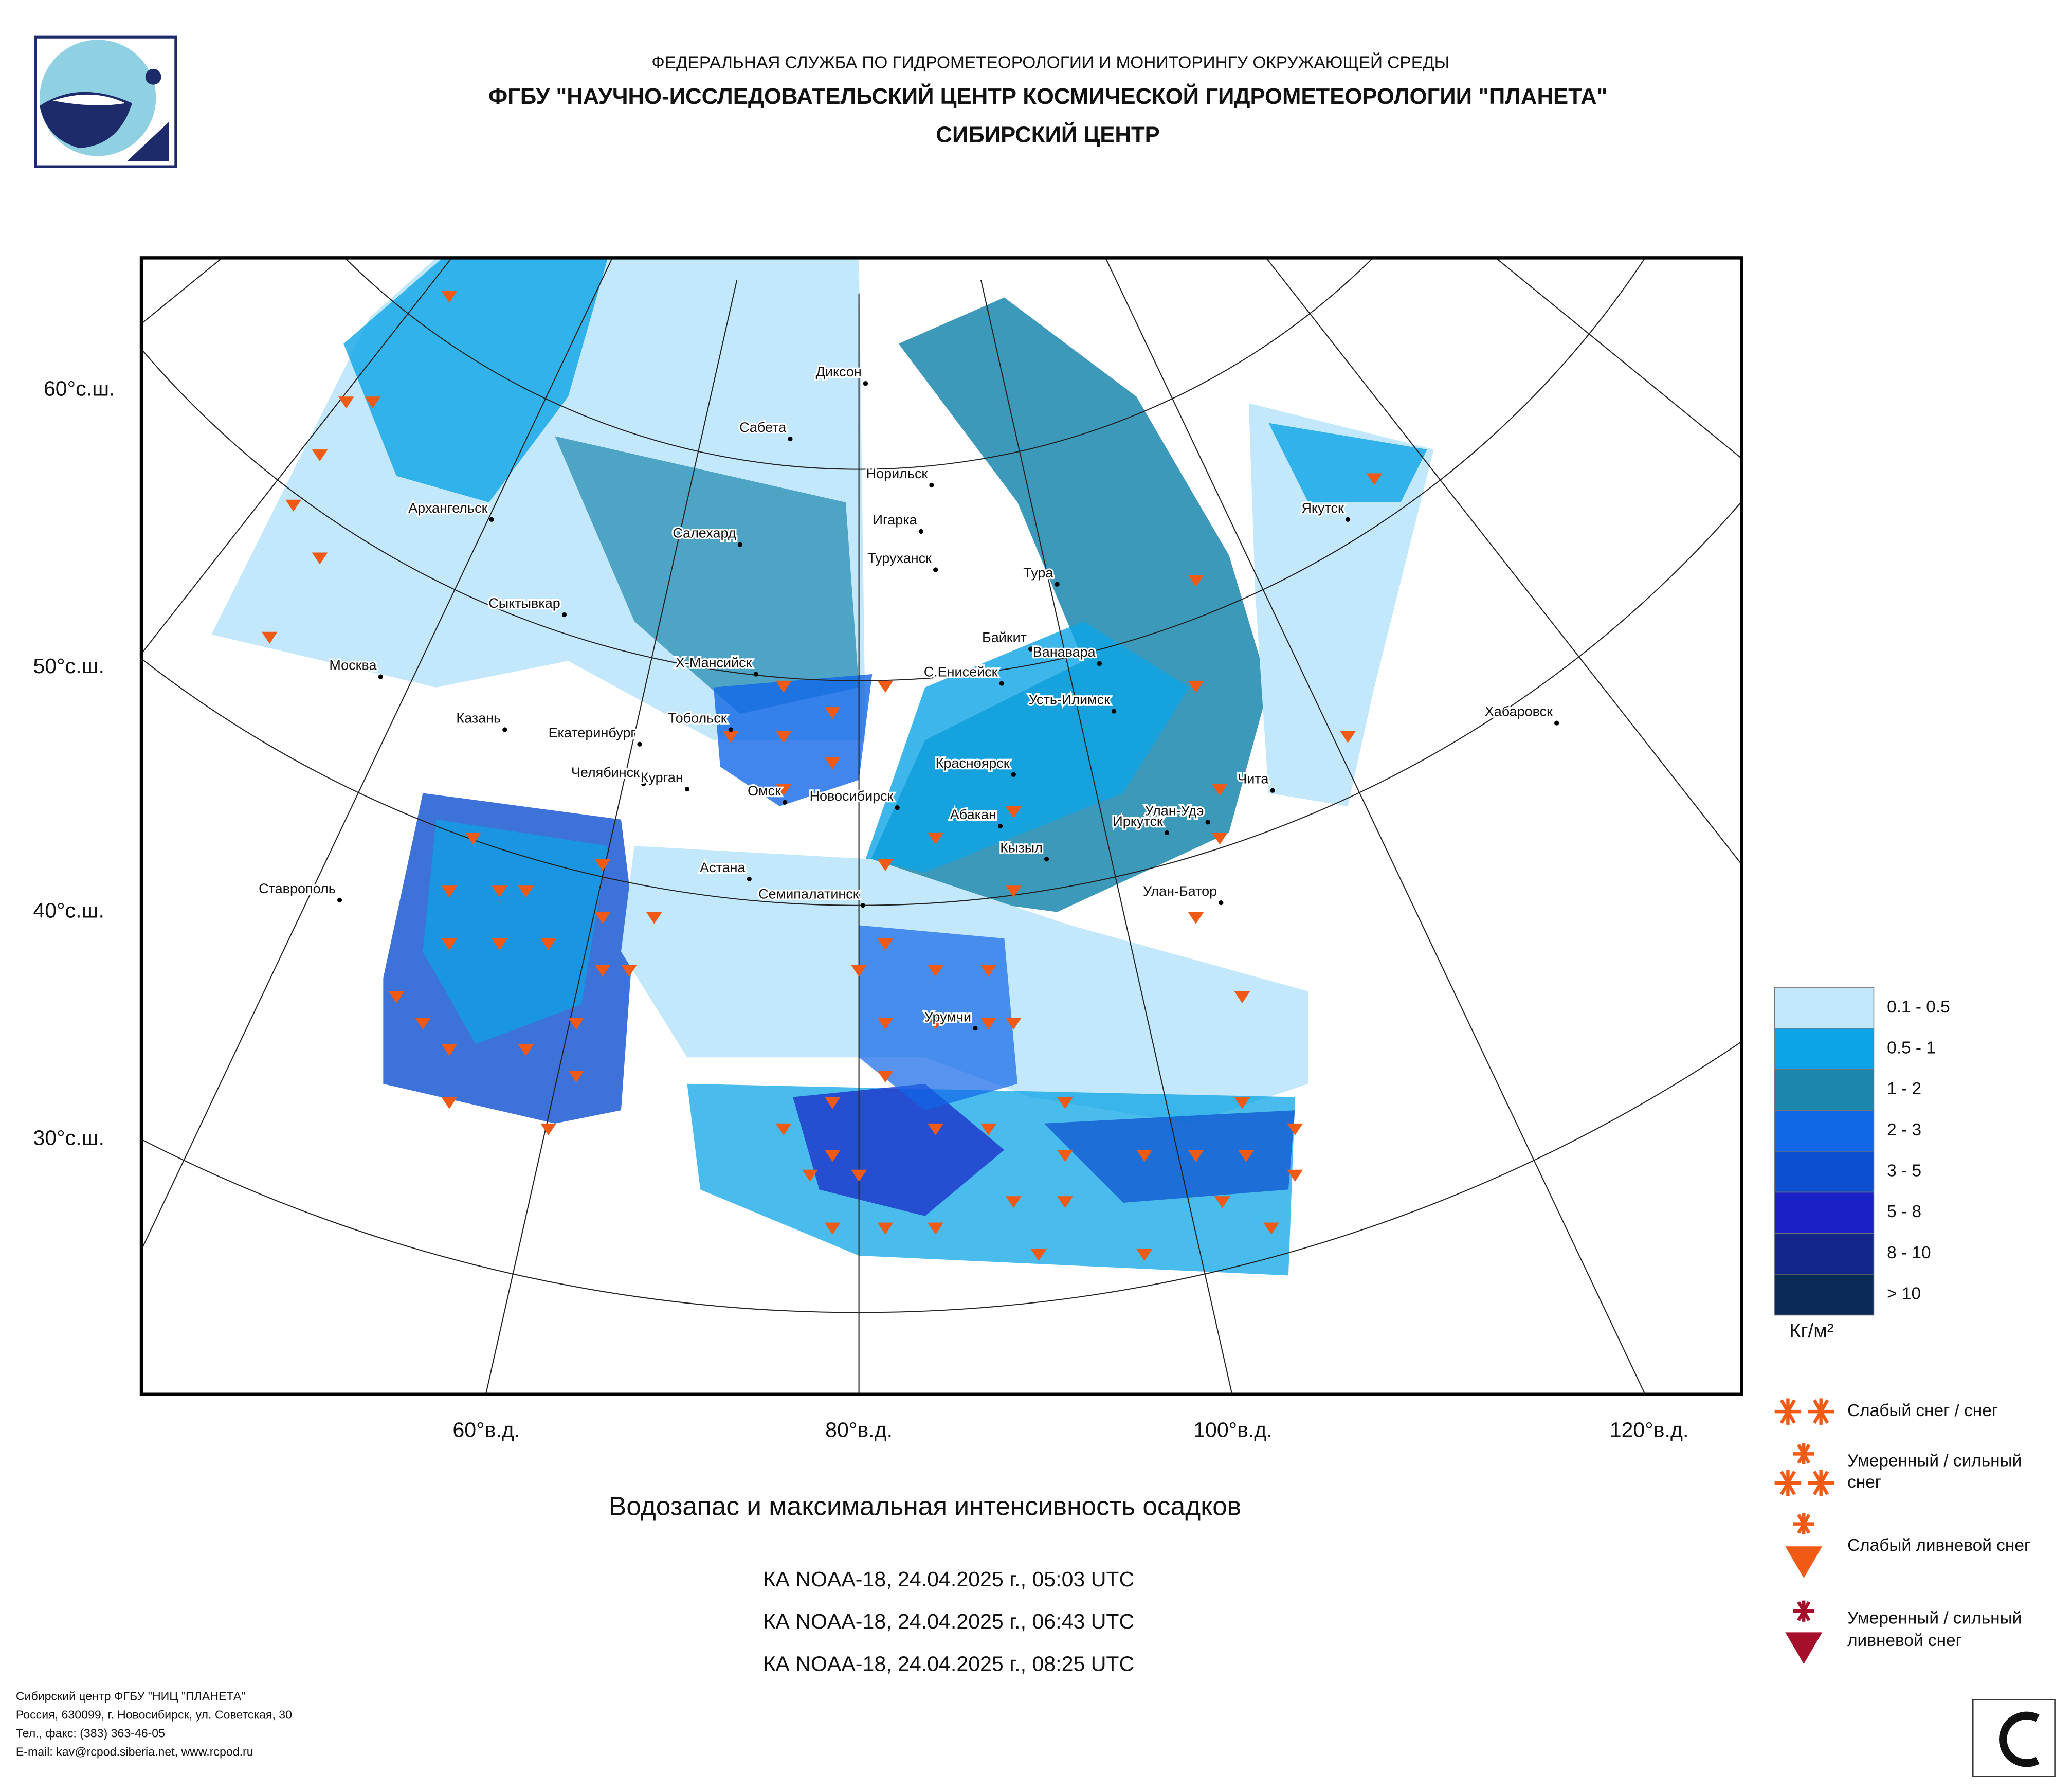 This screenshot has width=2072, height=1791. I want to click on footer-line: Тел., факс: (383) 363-46-05, so click(90, 1733).